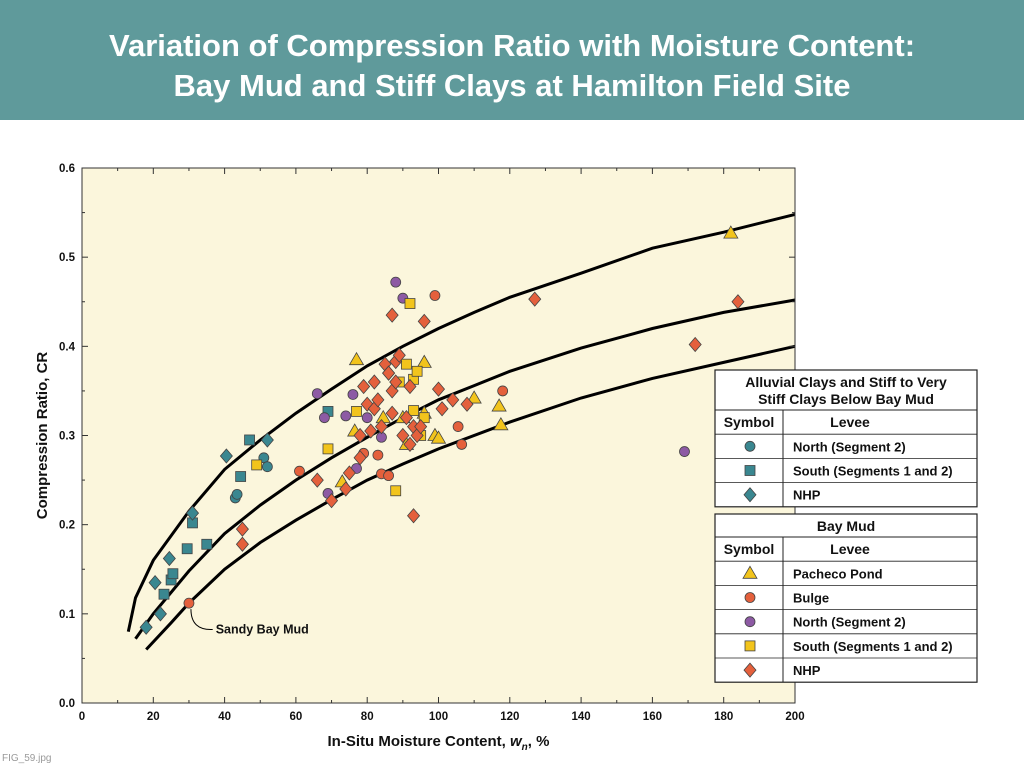 This screenshot has width=1024, height=768. Describe the element at coordinates (67, 526) in the screenshot. I see `y-tick-label: 0.2` at that location.